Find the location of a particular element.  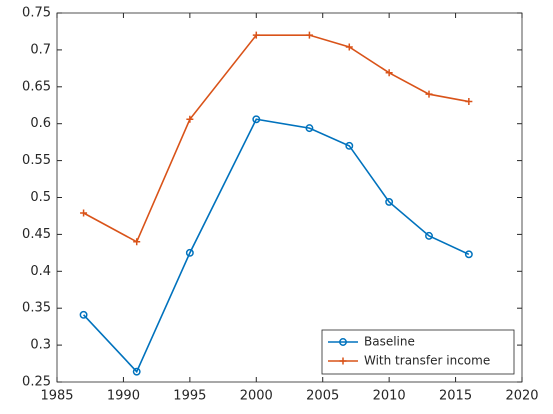

y-tick-label: 0.65 is located at coordinates (36, 86).